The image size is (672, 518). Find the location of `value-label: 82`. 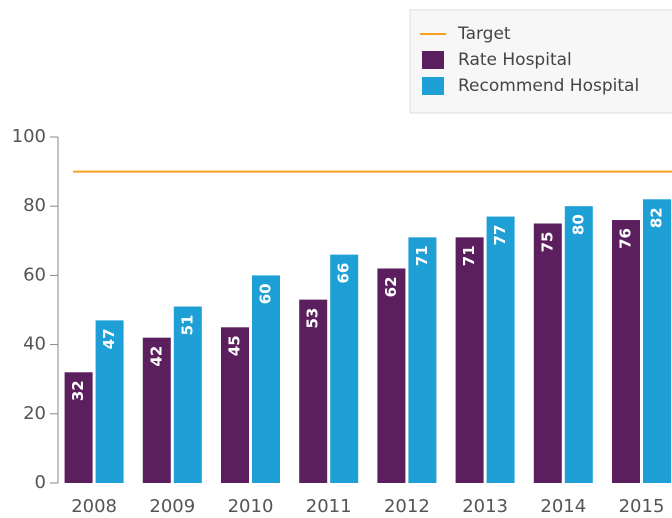

value-label: 82 is located at coordinates (657, 217).